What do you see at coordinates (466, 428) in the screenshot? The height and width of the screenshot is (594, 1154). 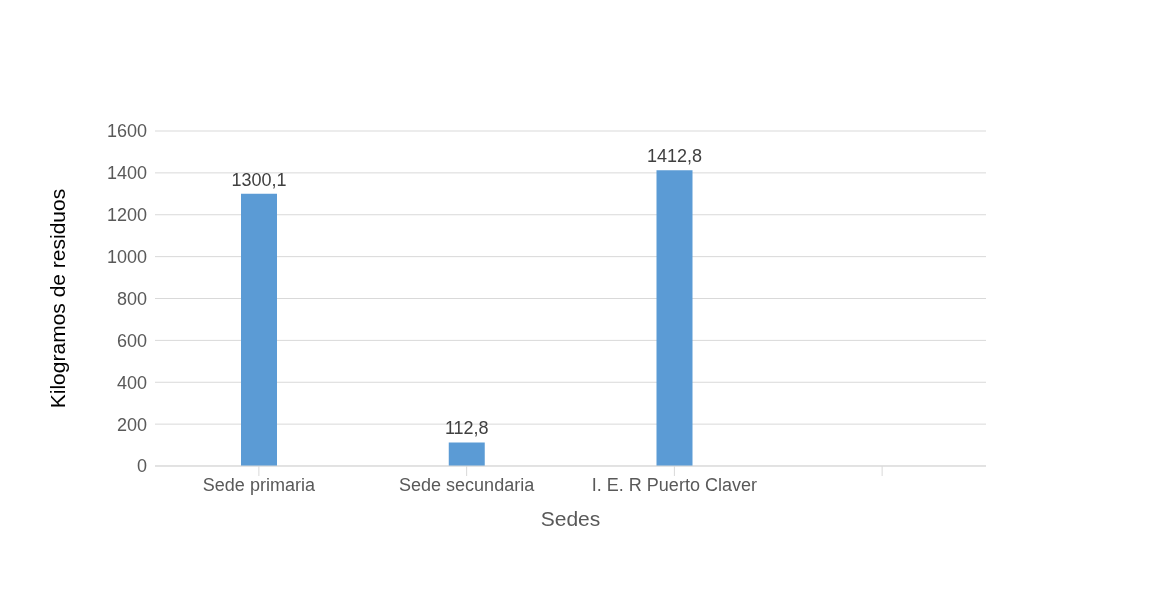 I see `data-label: 112,8` at bounding box center [466, 428].